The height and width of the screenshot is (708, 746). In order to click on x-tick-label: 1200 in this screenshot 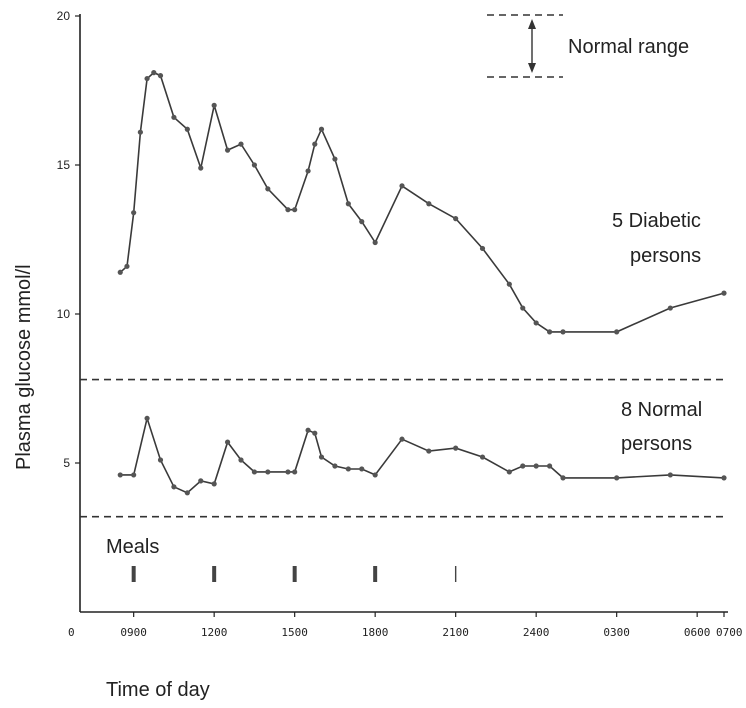, I will do `click(214, 632)`.